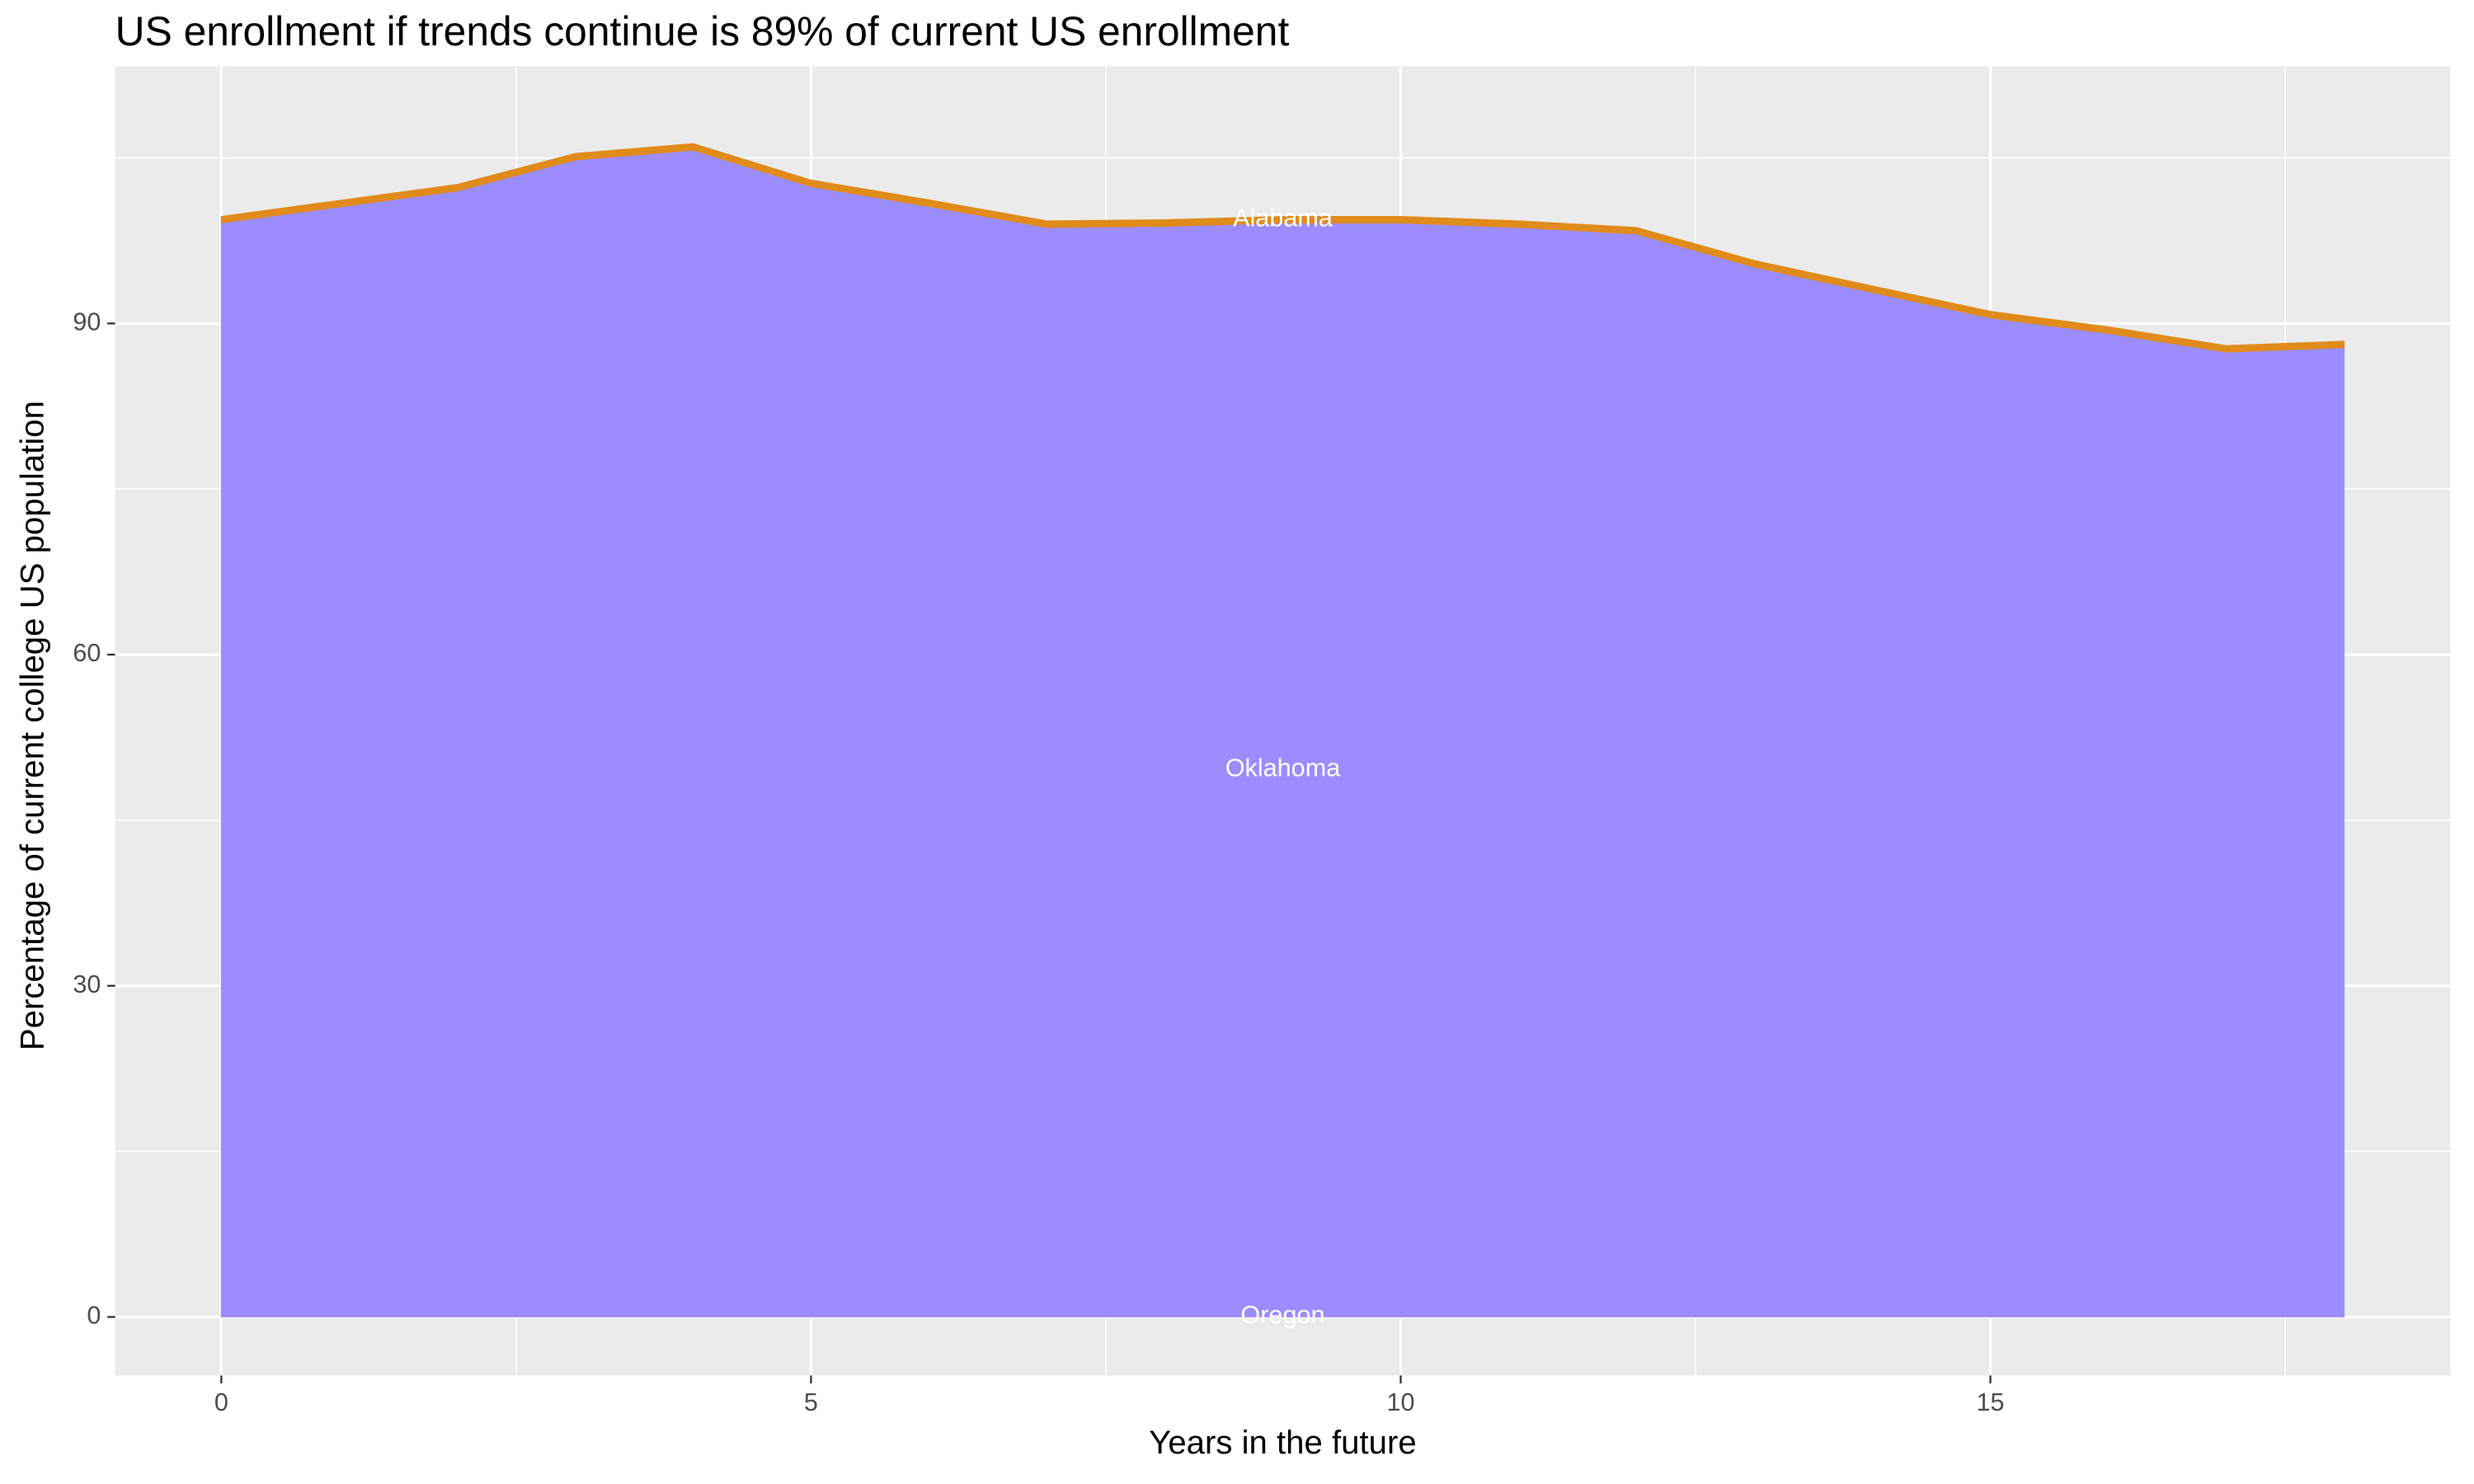  Describe the element at coordinates (94, 1315) in the screenshot. I see `y-tick-label: 0` at that location.